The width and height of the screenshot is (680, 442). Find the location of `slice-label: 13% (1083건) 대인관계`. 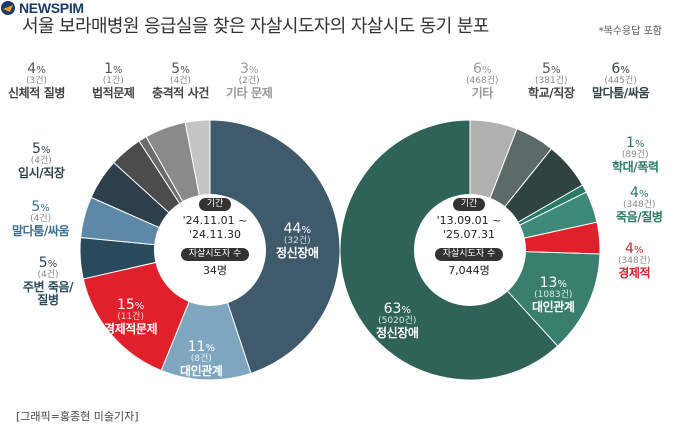

slice-label: 13% (1083건) 대인관계 is located at coordinates (553, 295).